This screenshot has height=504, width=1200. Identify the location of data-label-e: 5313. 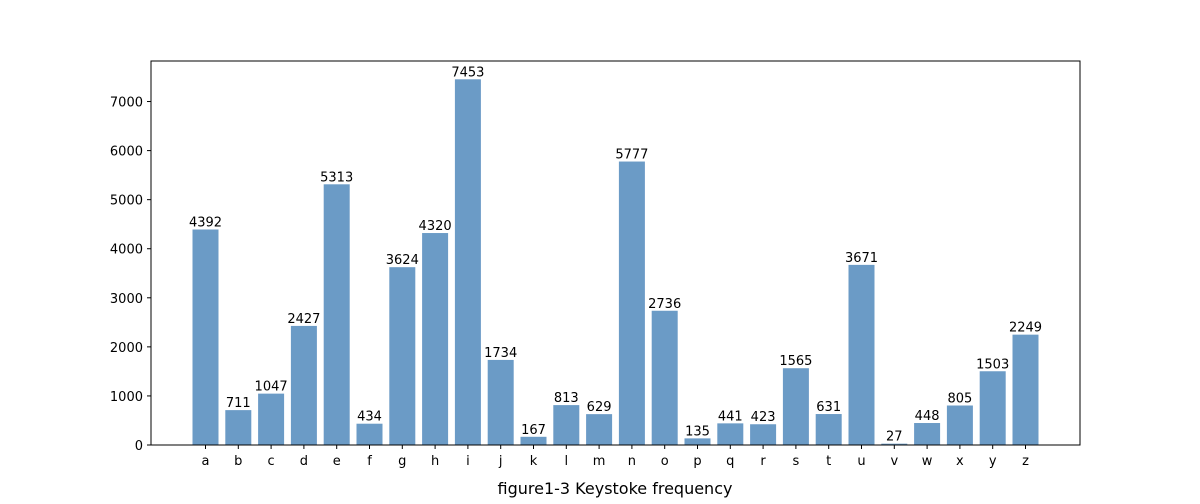
(336, 177).